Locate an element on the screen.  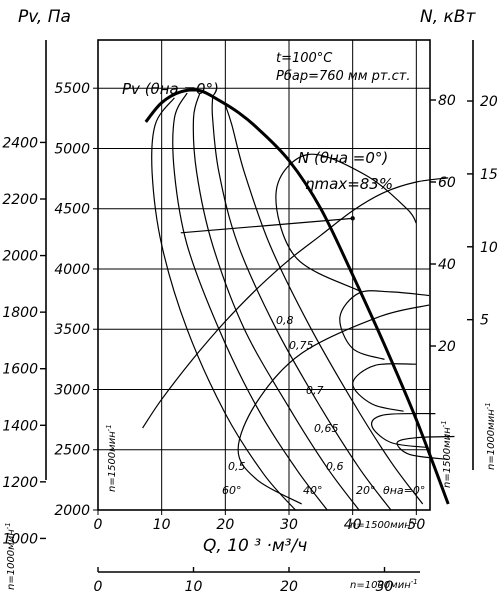
rpm-label-x-1000: n=1000мин-1 is located at coordinates (384, 584).